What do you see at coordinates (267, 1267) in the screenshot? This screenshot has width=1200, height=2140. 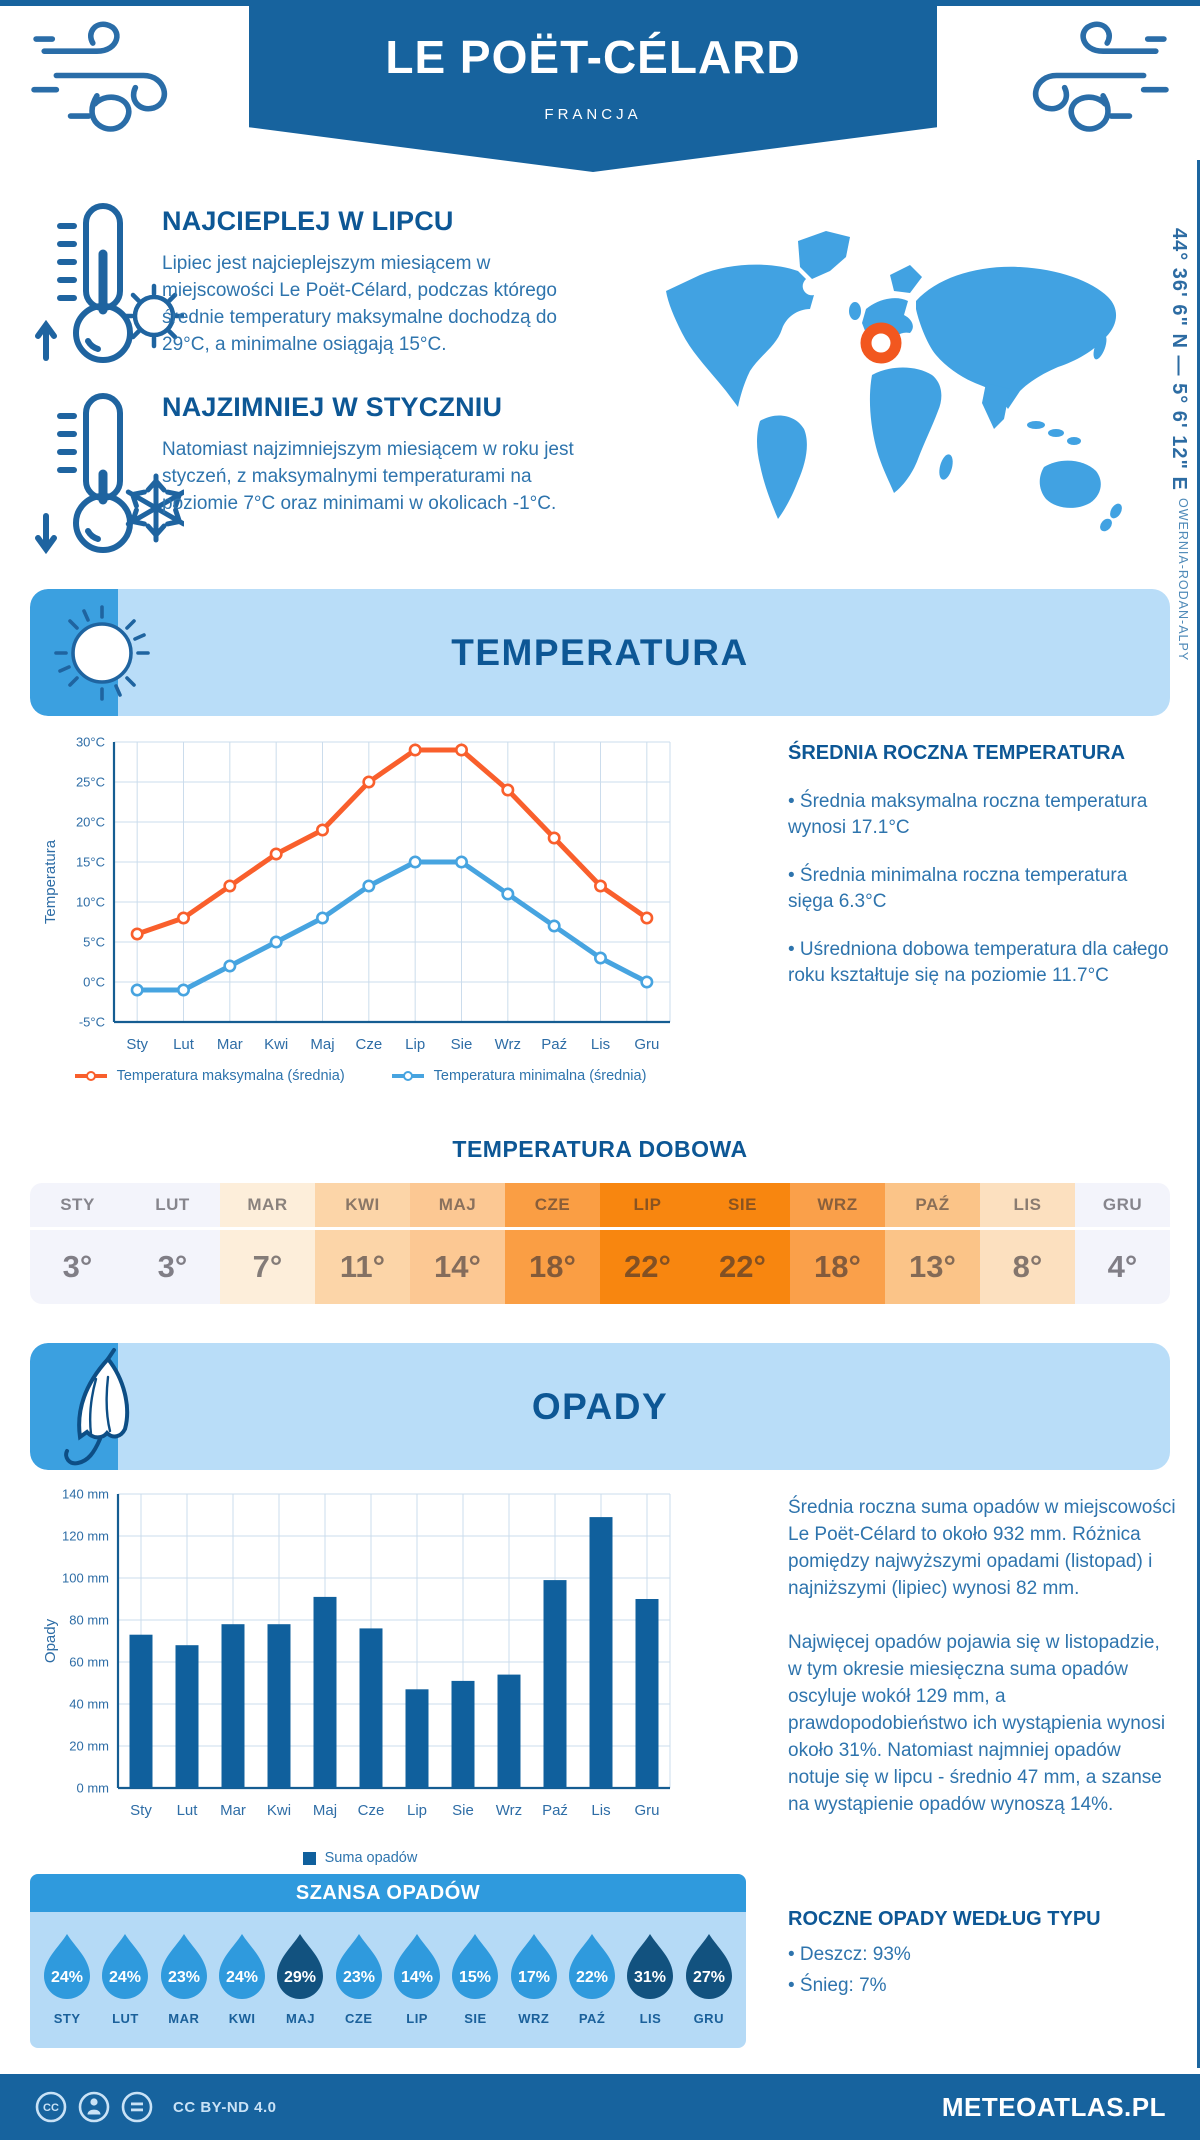 I see `daily-temp-value: 7°` at bounding box center [267, 1267].